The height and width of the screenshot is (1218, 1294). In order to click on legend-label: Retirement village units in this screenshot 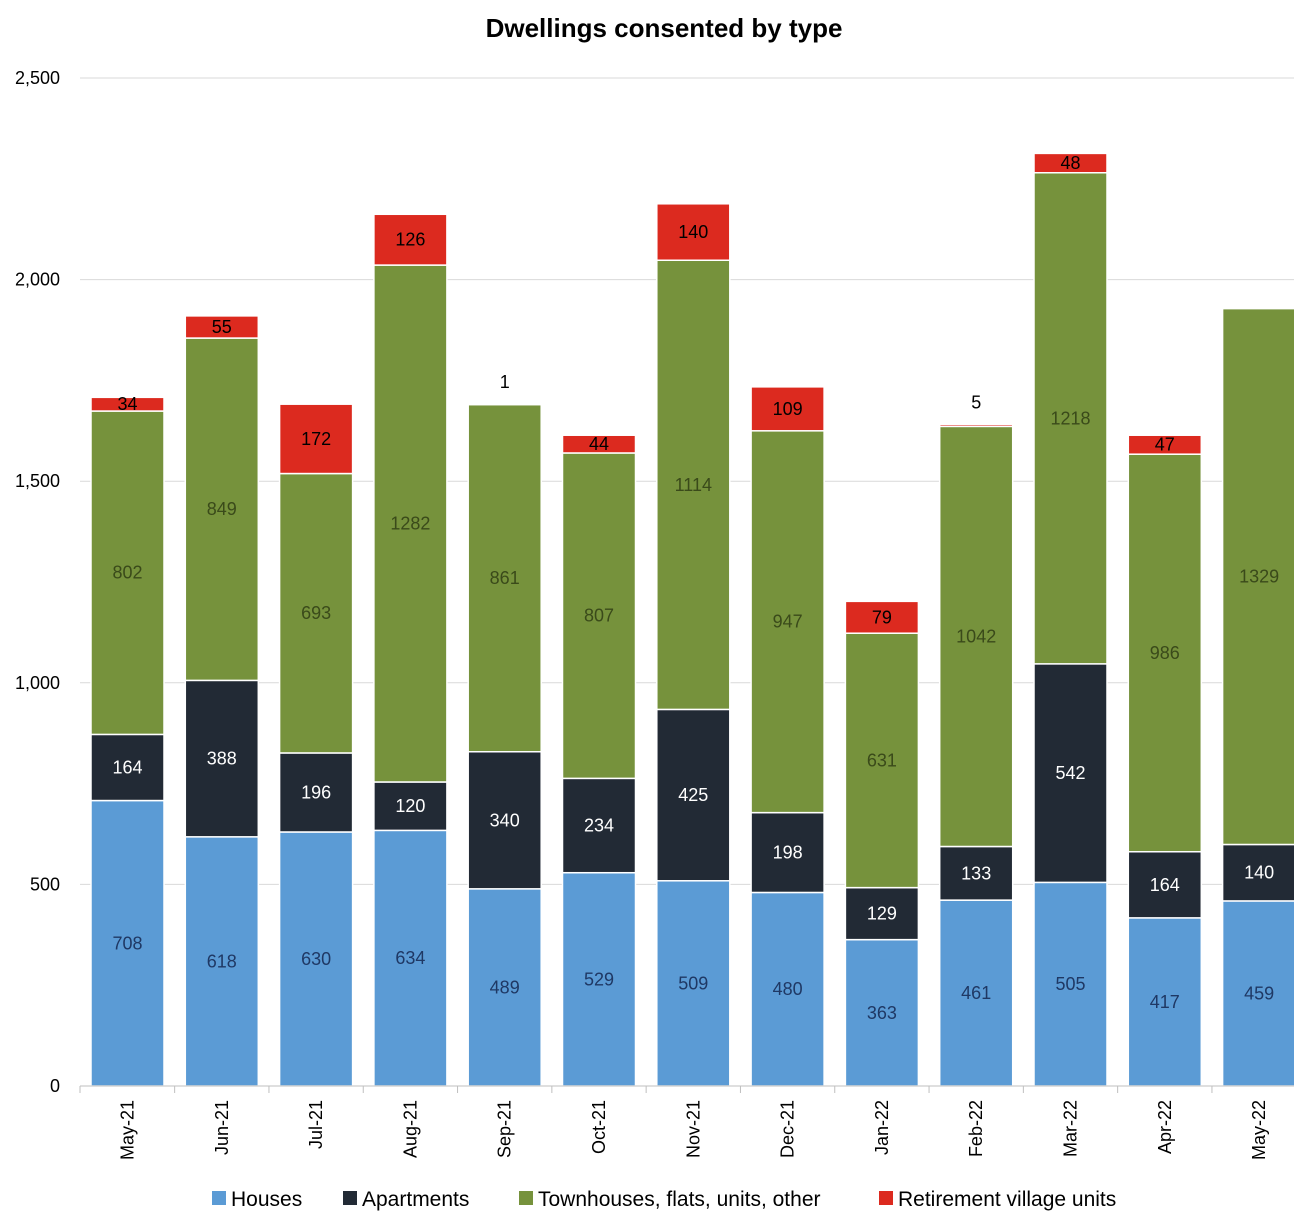, I will do `click(1007, 1199)`.